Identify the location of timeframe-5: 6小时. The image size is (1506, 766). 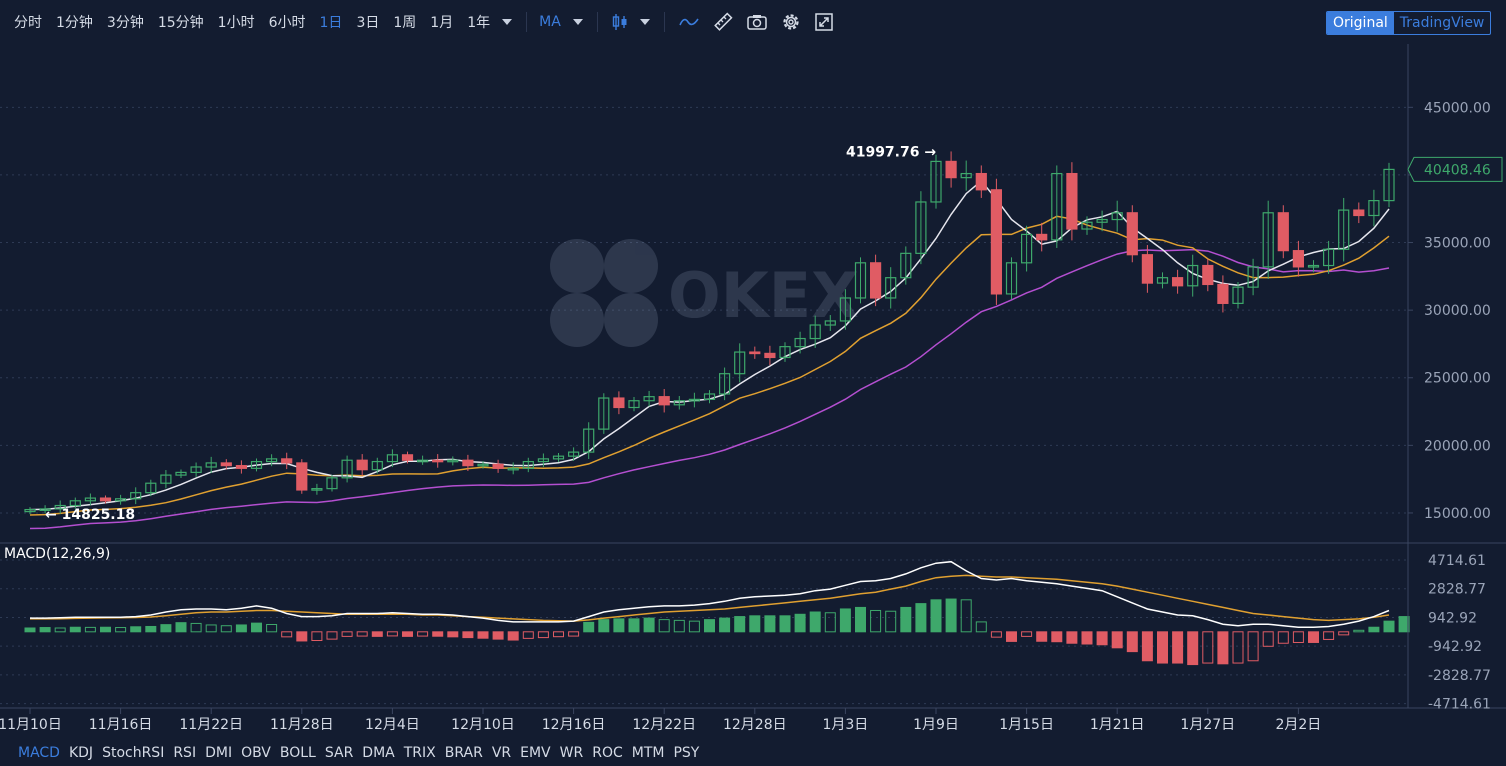
(287, 23).